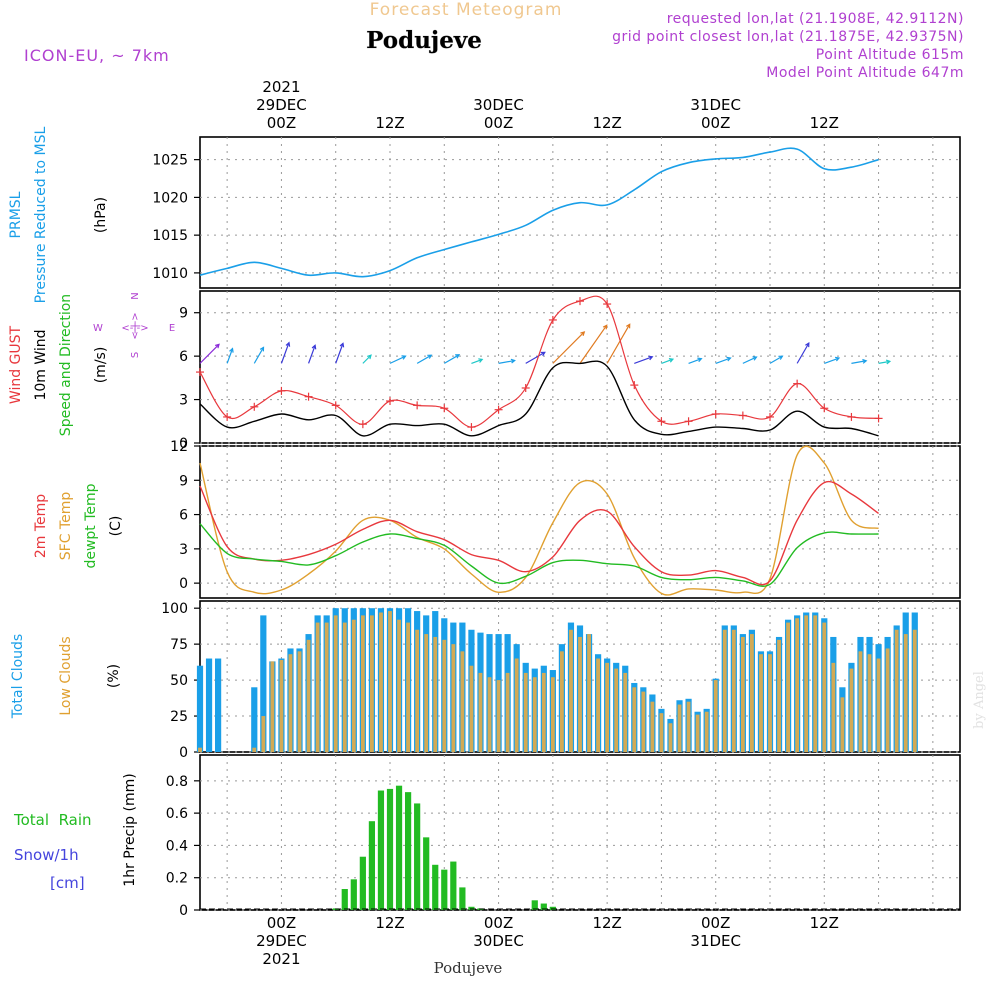 This screenshot has height=1000, width=1000. Describe the element at coordinates (865, 73) in the screenshot. I see `model-altitude: Model Point Altitude 647m` at that location.